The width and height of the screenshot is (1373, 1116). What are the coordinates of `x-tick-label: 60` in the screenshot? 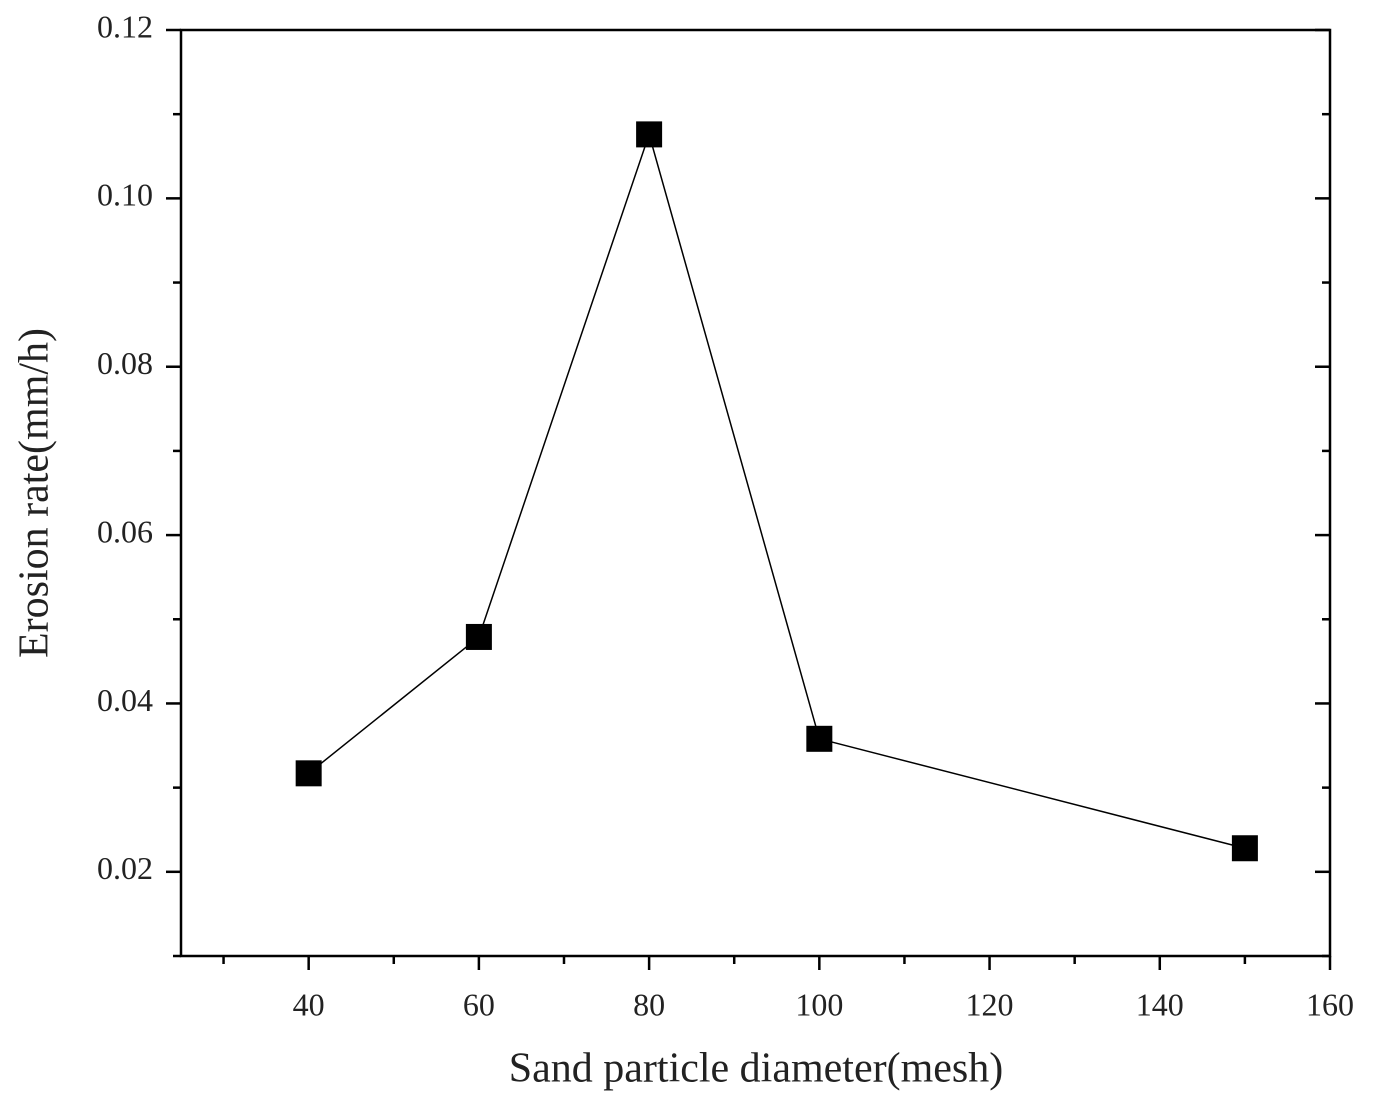 It's located at (479, 1004).